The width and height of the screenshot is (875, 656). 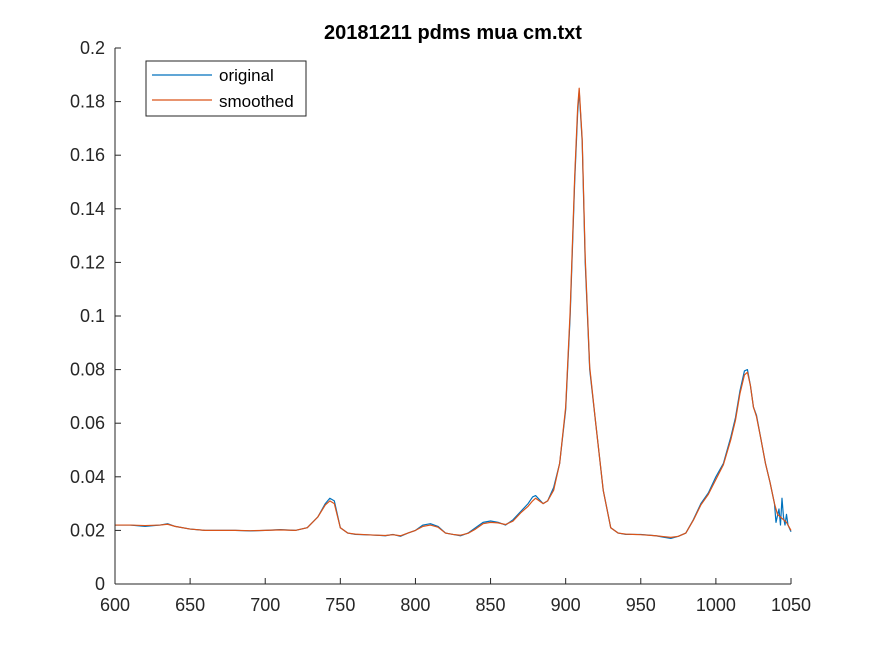 What do you see at coordinates (87, 477) in the screenshot?
I see `y-tick-label: 0.04` at bounding box center [87, 477].